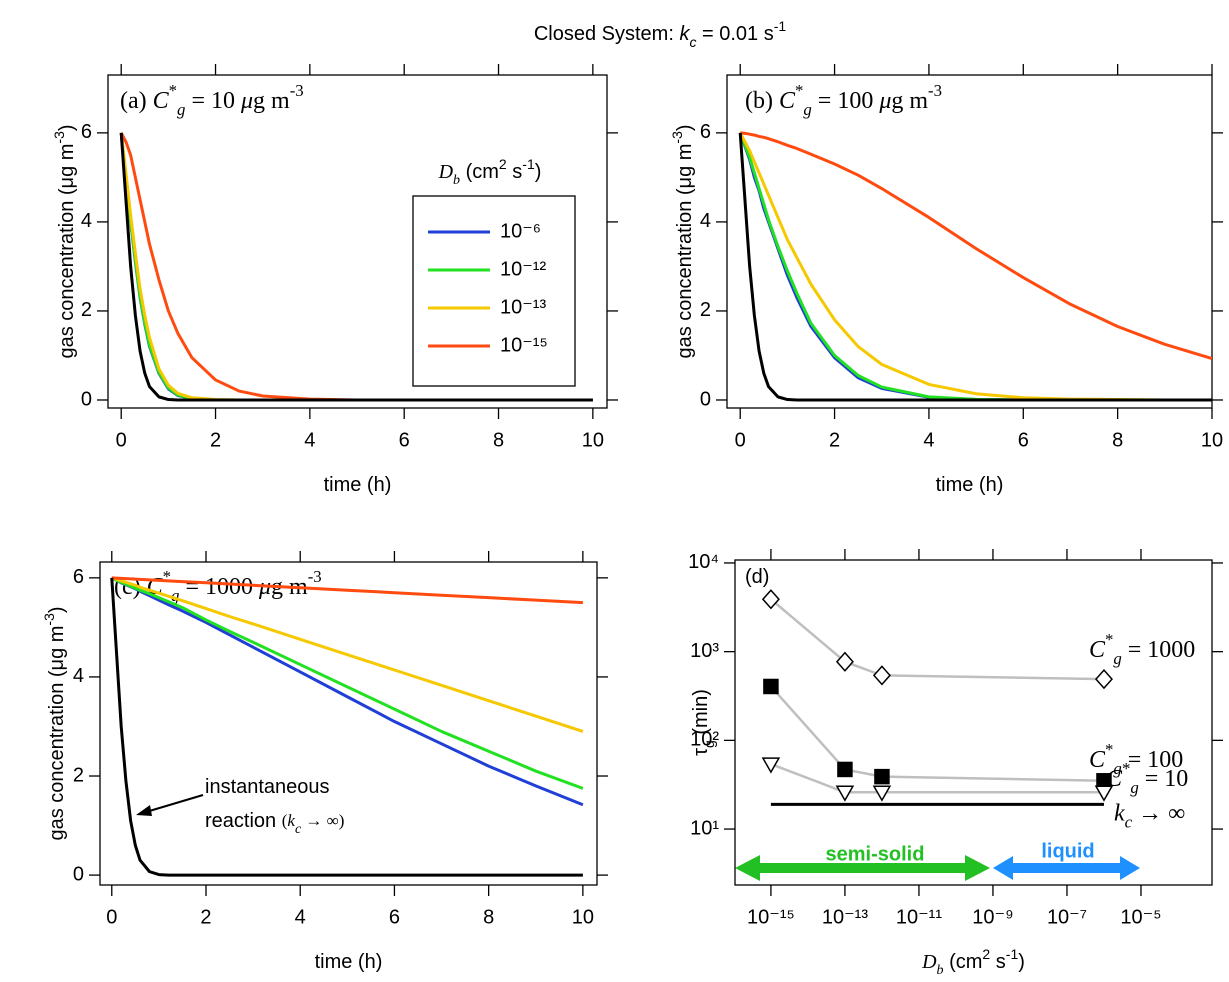 This screenshot has width=1229, height=982. I want to click on legend-label: 10⁻¹³, so click(523, 307).